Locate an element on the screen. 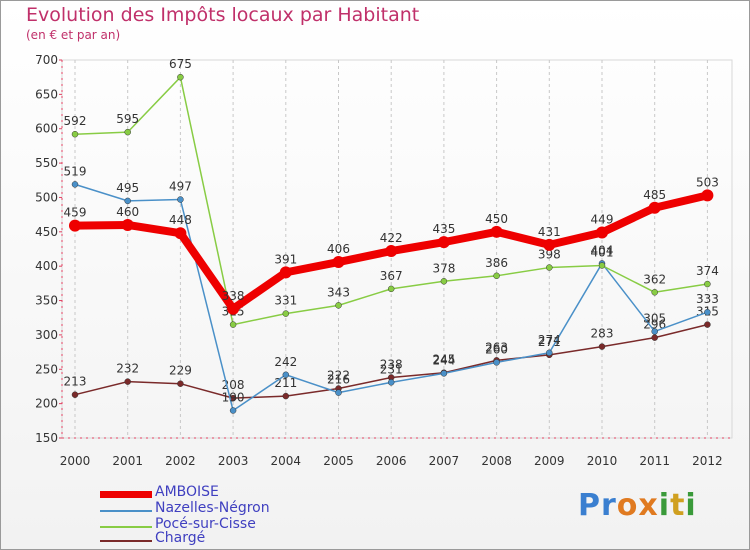 The image size is (750, 550). data-label-nazelles-negron: 274 is located at coordinates (549, 340).